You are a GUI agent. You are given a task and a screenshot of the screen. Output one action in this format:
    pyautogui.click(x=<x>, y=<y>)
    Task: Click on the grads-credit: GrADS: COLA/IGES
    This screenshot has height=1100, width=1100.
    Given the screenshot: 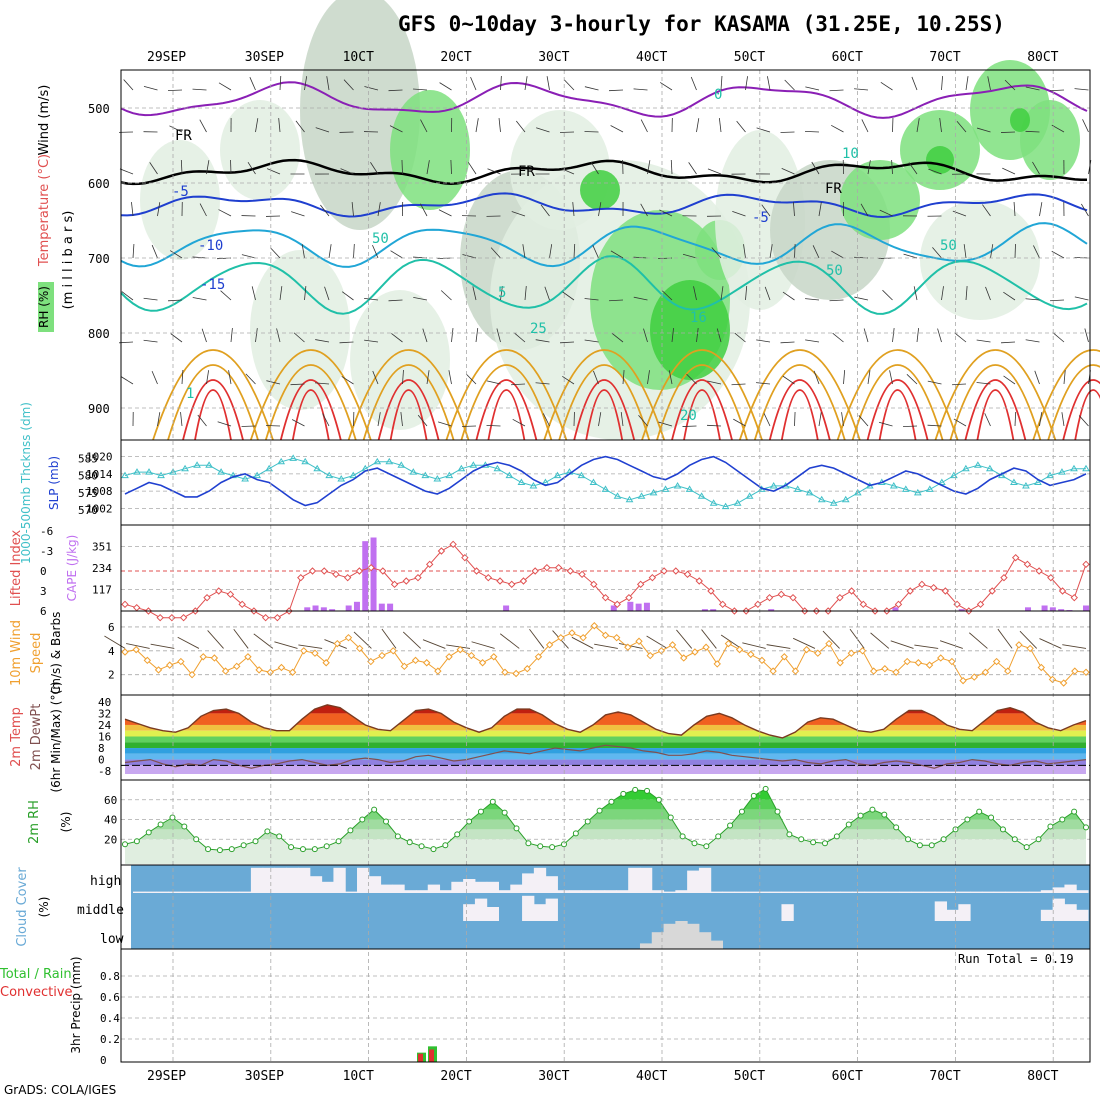 What is the action you would take?
    pyautogui.click(x=60, y=1090)
    